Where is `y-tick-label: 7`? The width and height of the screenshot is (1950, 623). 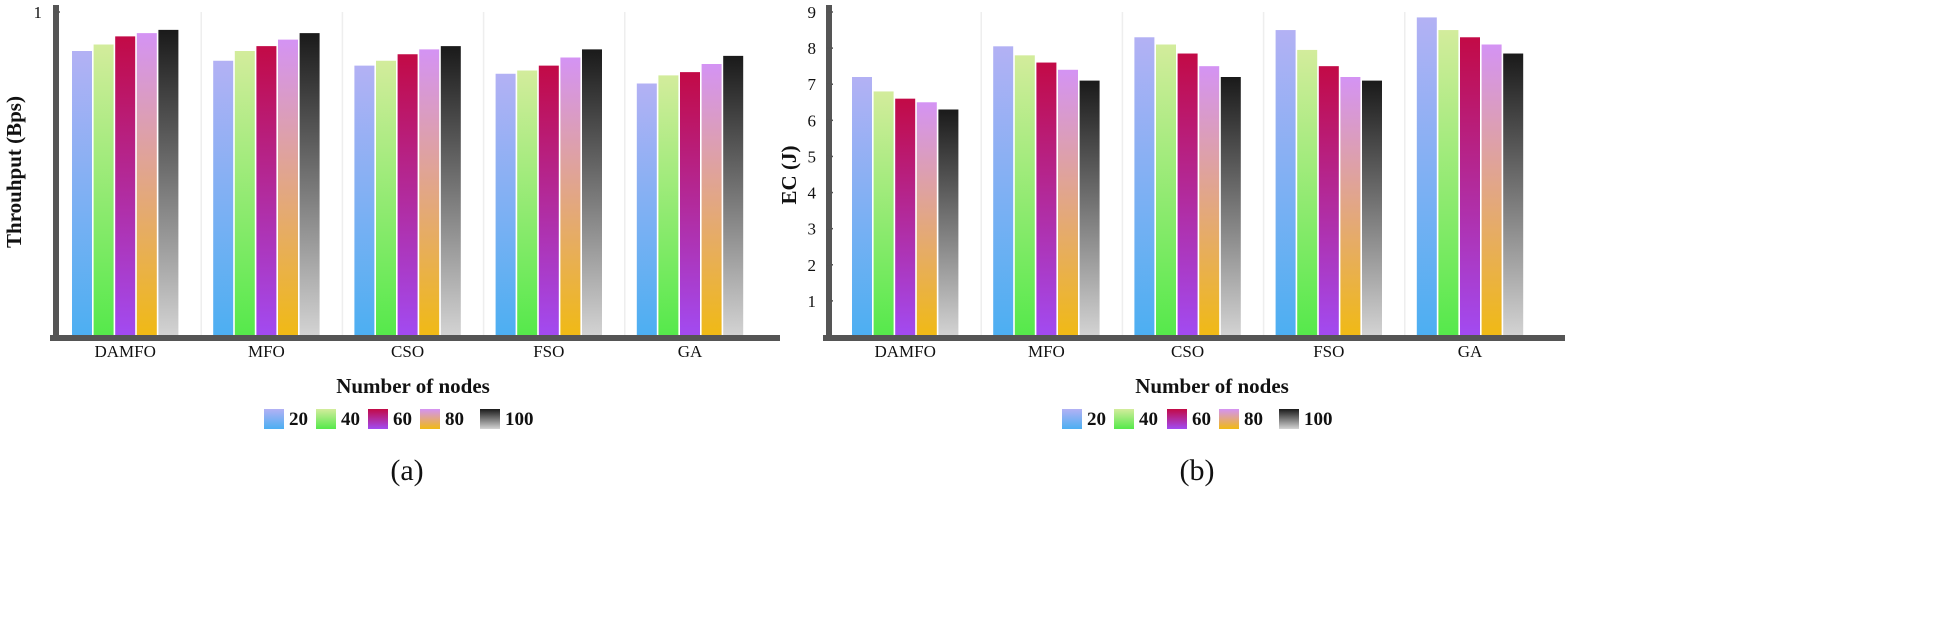
y-tick-label: 7 is located at coordinates (812, 84).